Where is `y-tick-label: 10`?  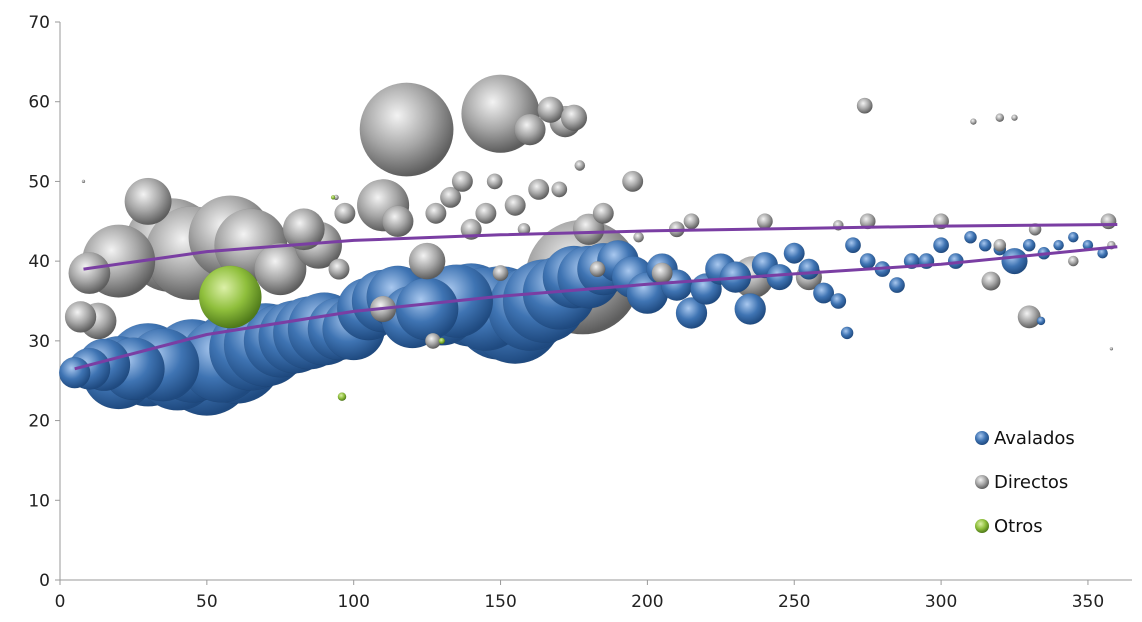
y-tick-label: 10 is located at coordinates (39, 501).